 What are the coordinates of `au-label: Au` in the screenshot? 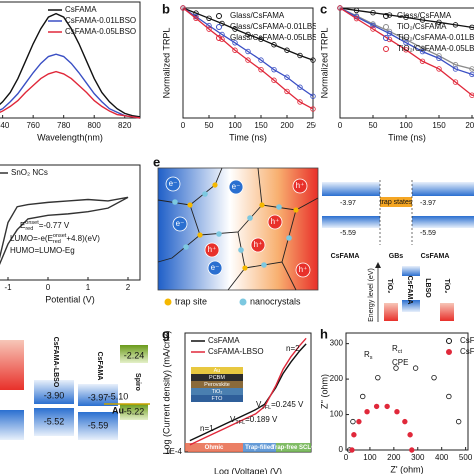 It's located at (118, 410).